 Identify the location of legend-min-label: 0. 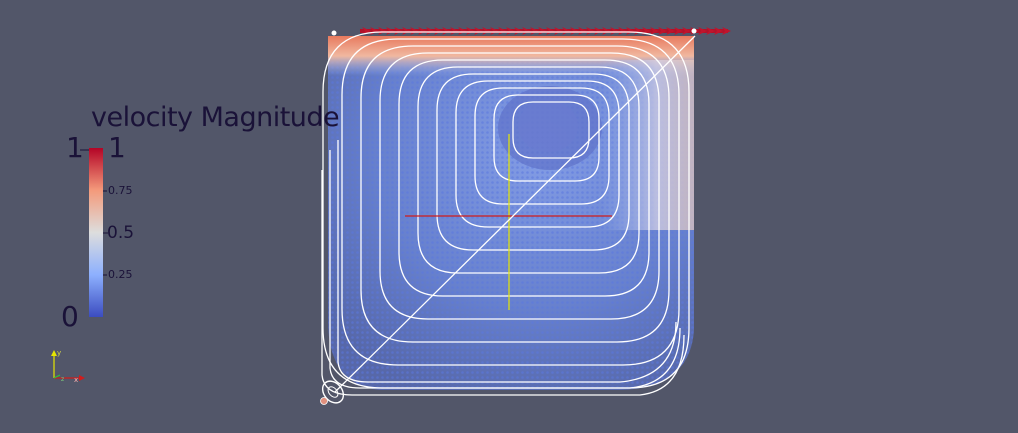
(70, 316).